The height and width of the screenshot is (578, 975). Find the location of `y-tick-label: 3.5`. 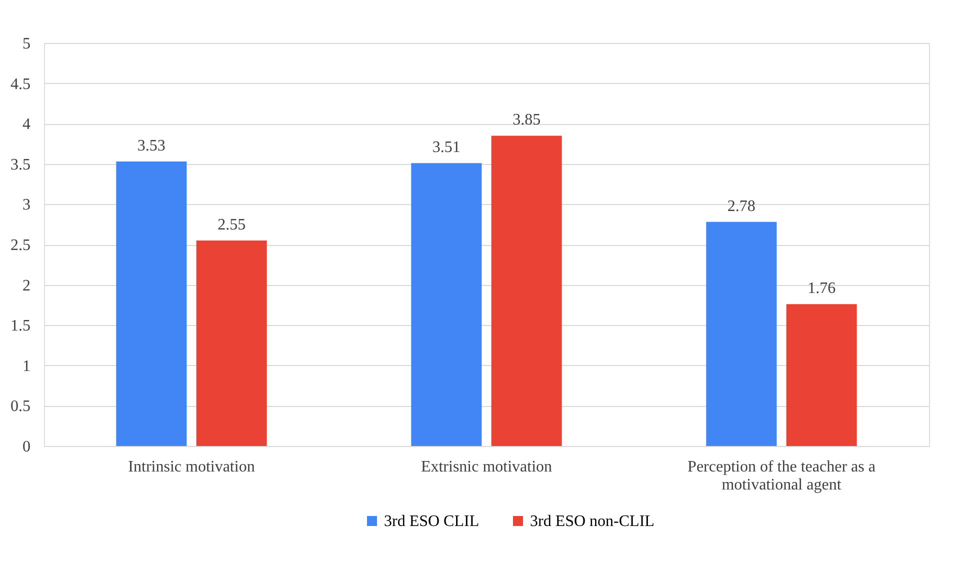

y-tick-label: 3.5 is located at coordinates (20, 165).